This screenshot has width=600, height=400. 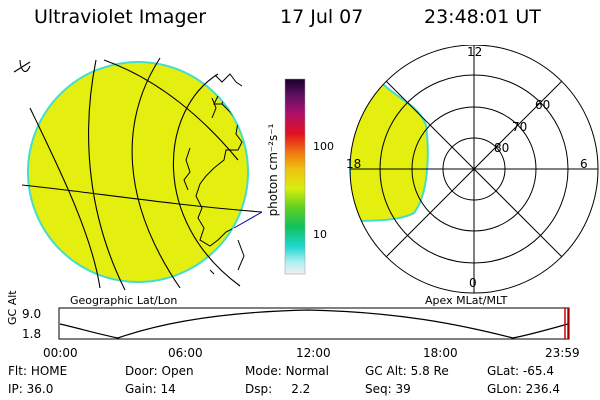 I want to click on status-glon: GLon: 236.4, so click(x=523, y=389).